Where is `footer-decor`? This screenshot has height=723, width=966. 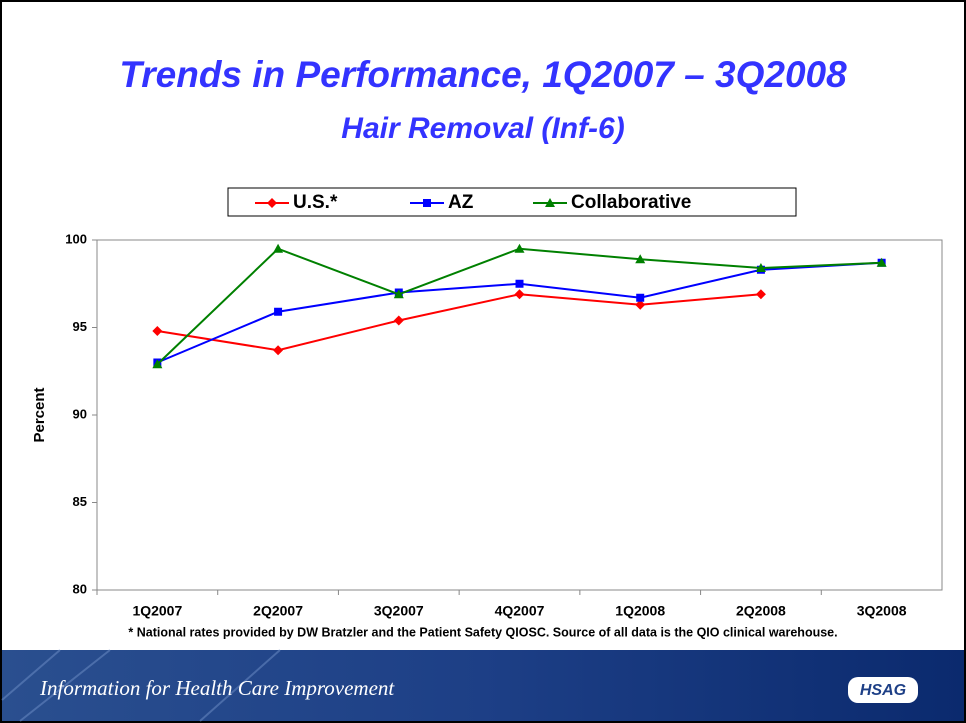 footer-decor is located at coordinates (141, 685).